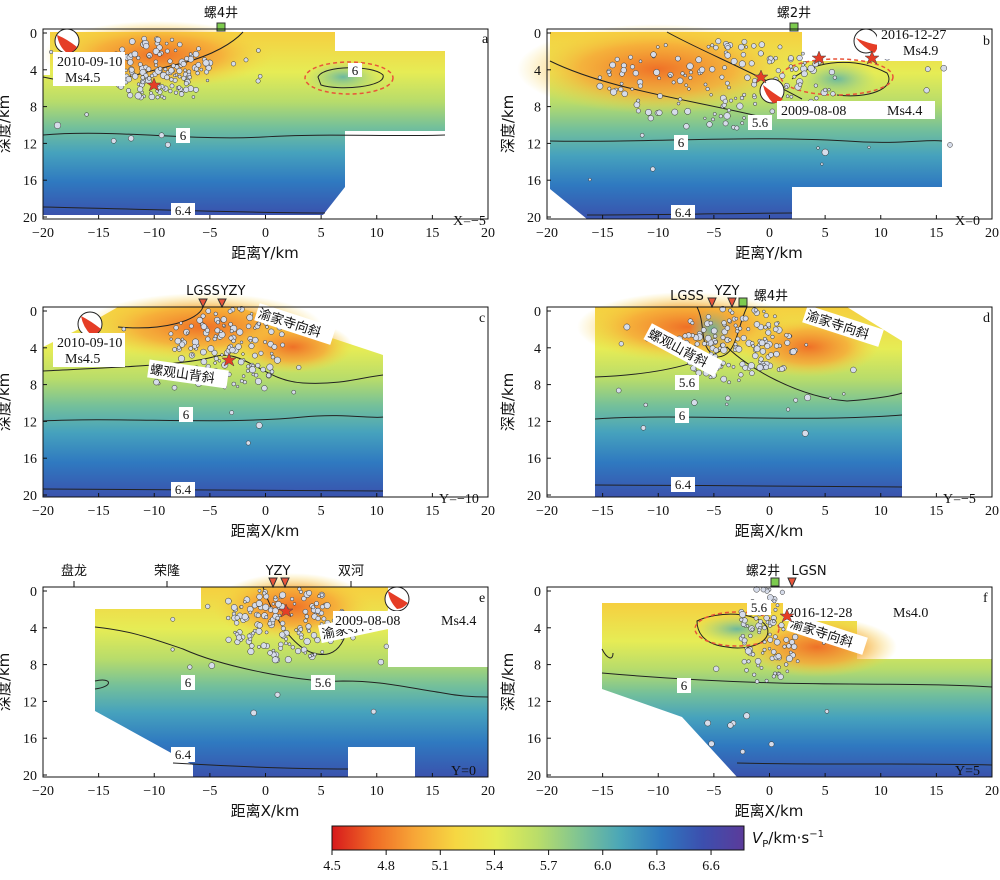 This screenshot has width=1000, height=880. What do you see at coordinates (377, 511) in the screenshot?
I see `x-tick-label: 10` at bounding box center [377, 511].